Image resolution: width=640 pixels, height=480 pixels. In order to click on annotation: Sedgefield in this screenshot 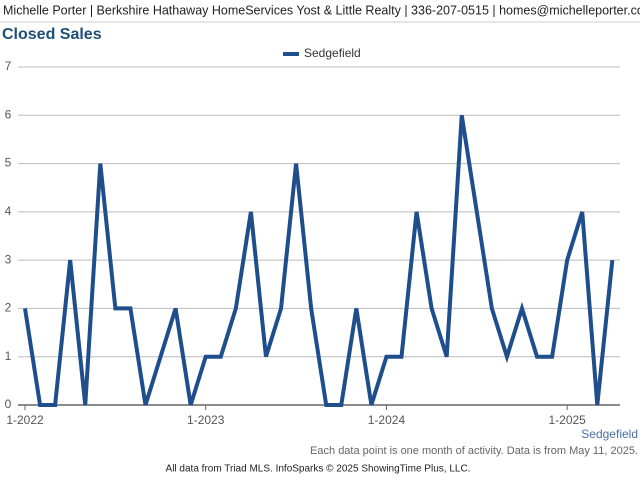, I will do `click(609, 434)`.